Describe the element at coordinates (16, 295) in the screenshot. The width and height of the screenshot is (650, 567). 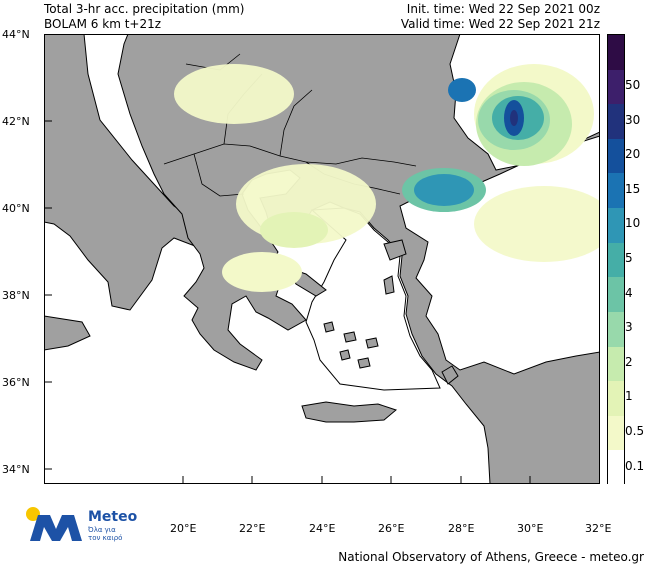
I see `lat-label: 38°N` at that location.